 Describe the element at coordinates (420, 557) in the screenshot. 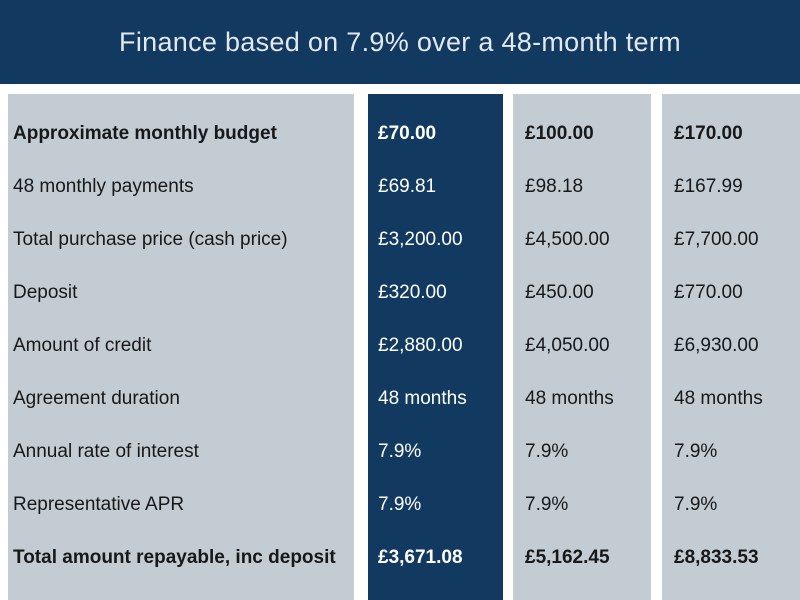

I see `value-cell: £3,671.08` at that location.